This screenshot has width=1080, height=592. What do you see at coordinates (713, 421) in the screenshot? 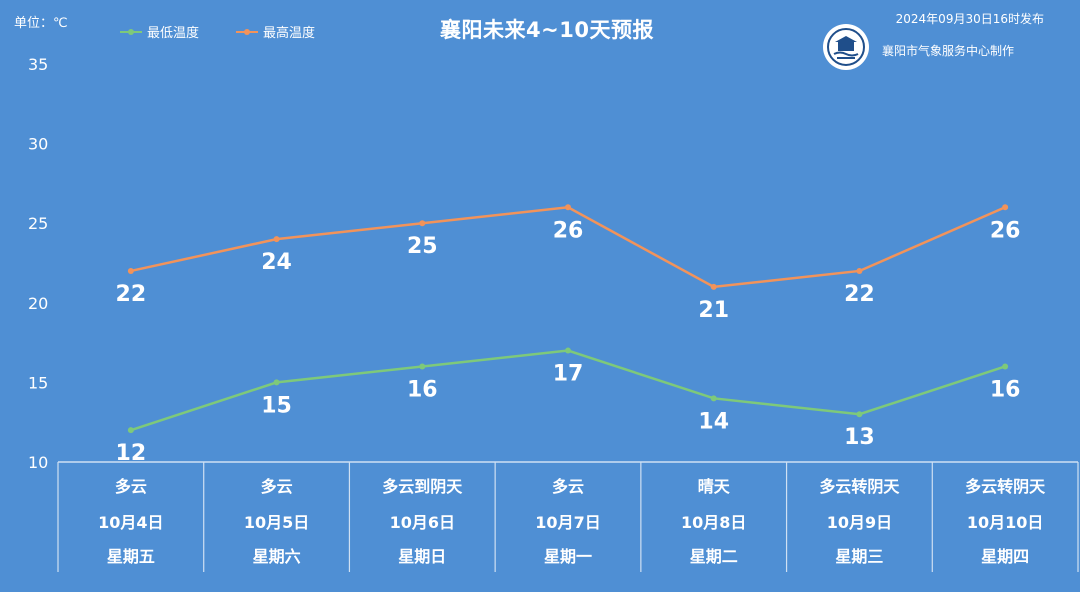
I see `data-label: 14` at bounding box center [713, 421].